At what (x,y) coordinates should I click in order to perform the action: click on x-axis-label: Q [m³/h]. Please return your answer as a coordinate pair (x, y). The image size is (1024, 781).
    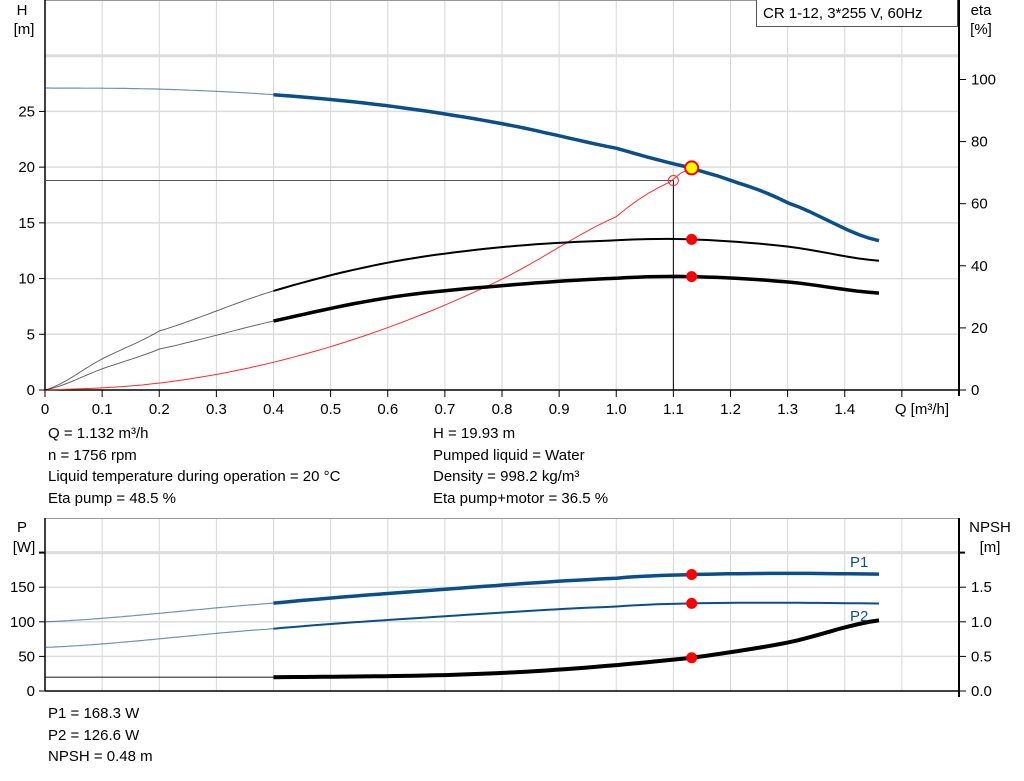
    Looking at the image, I should click on (922, 409).